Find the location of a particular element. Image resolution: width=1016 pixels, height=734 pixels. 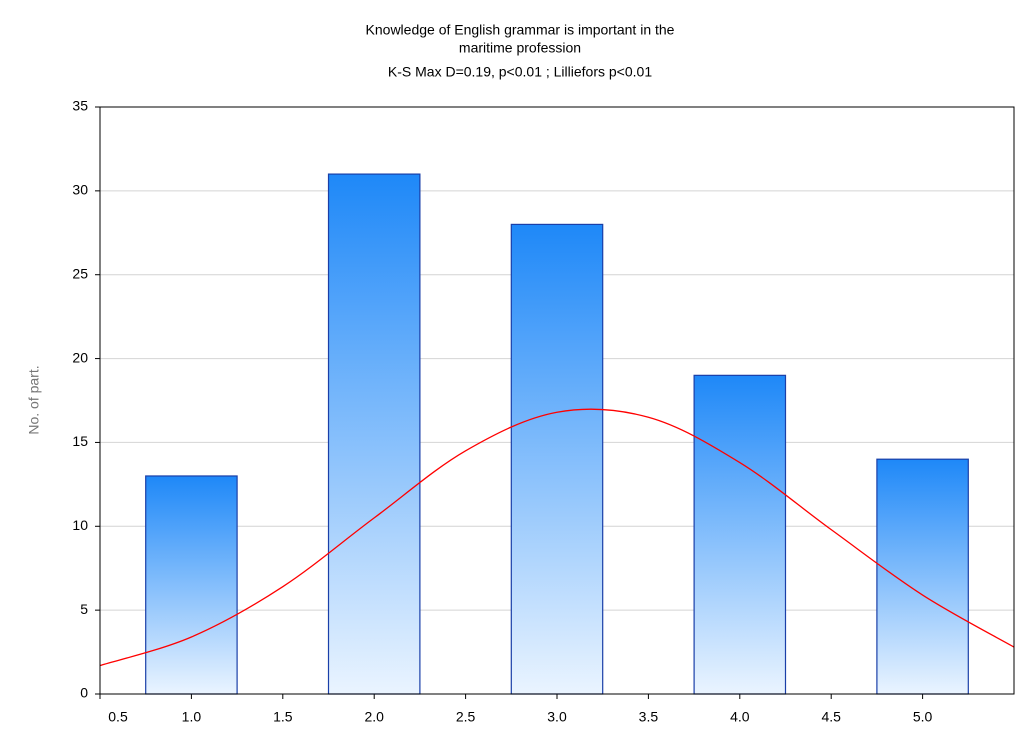

x-tick-label: 1.0 is located at coordinates (192, 717).